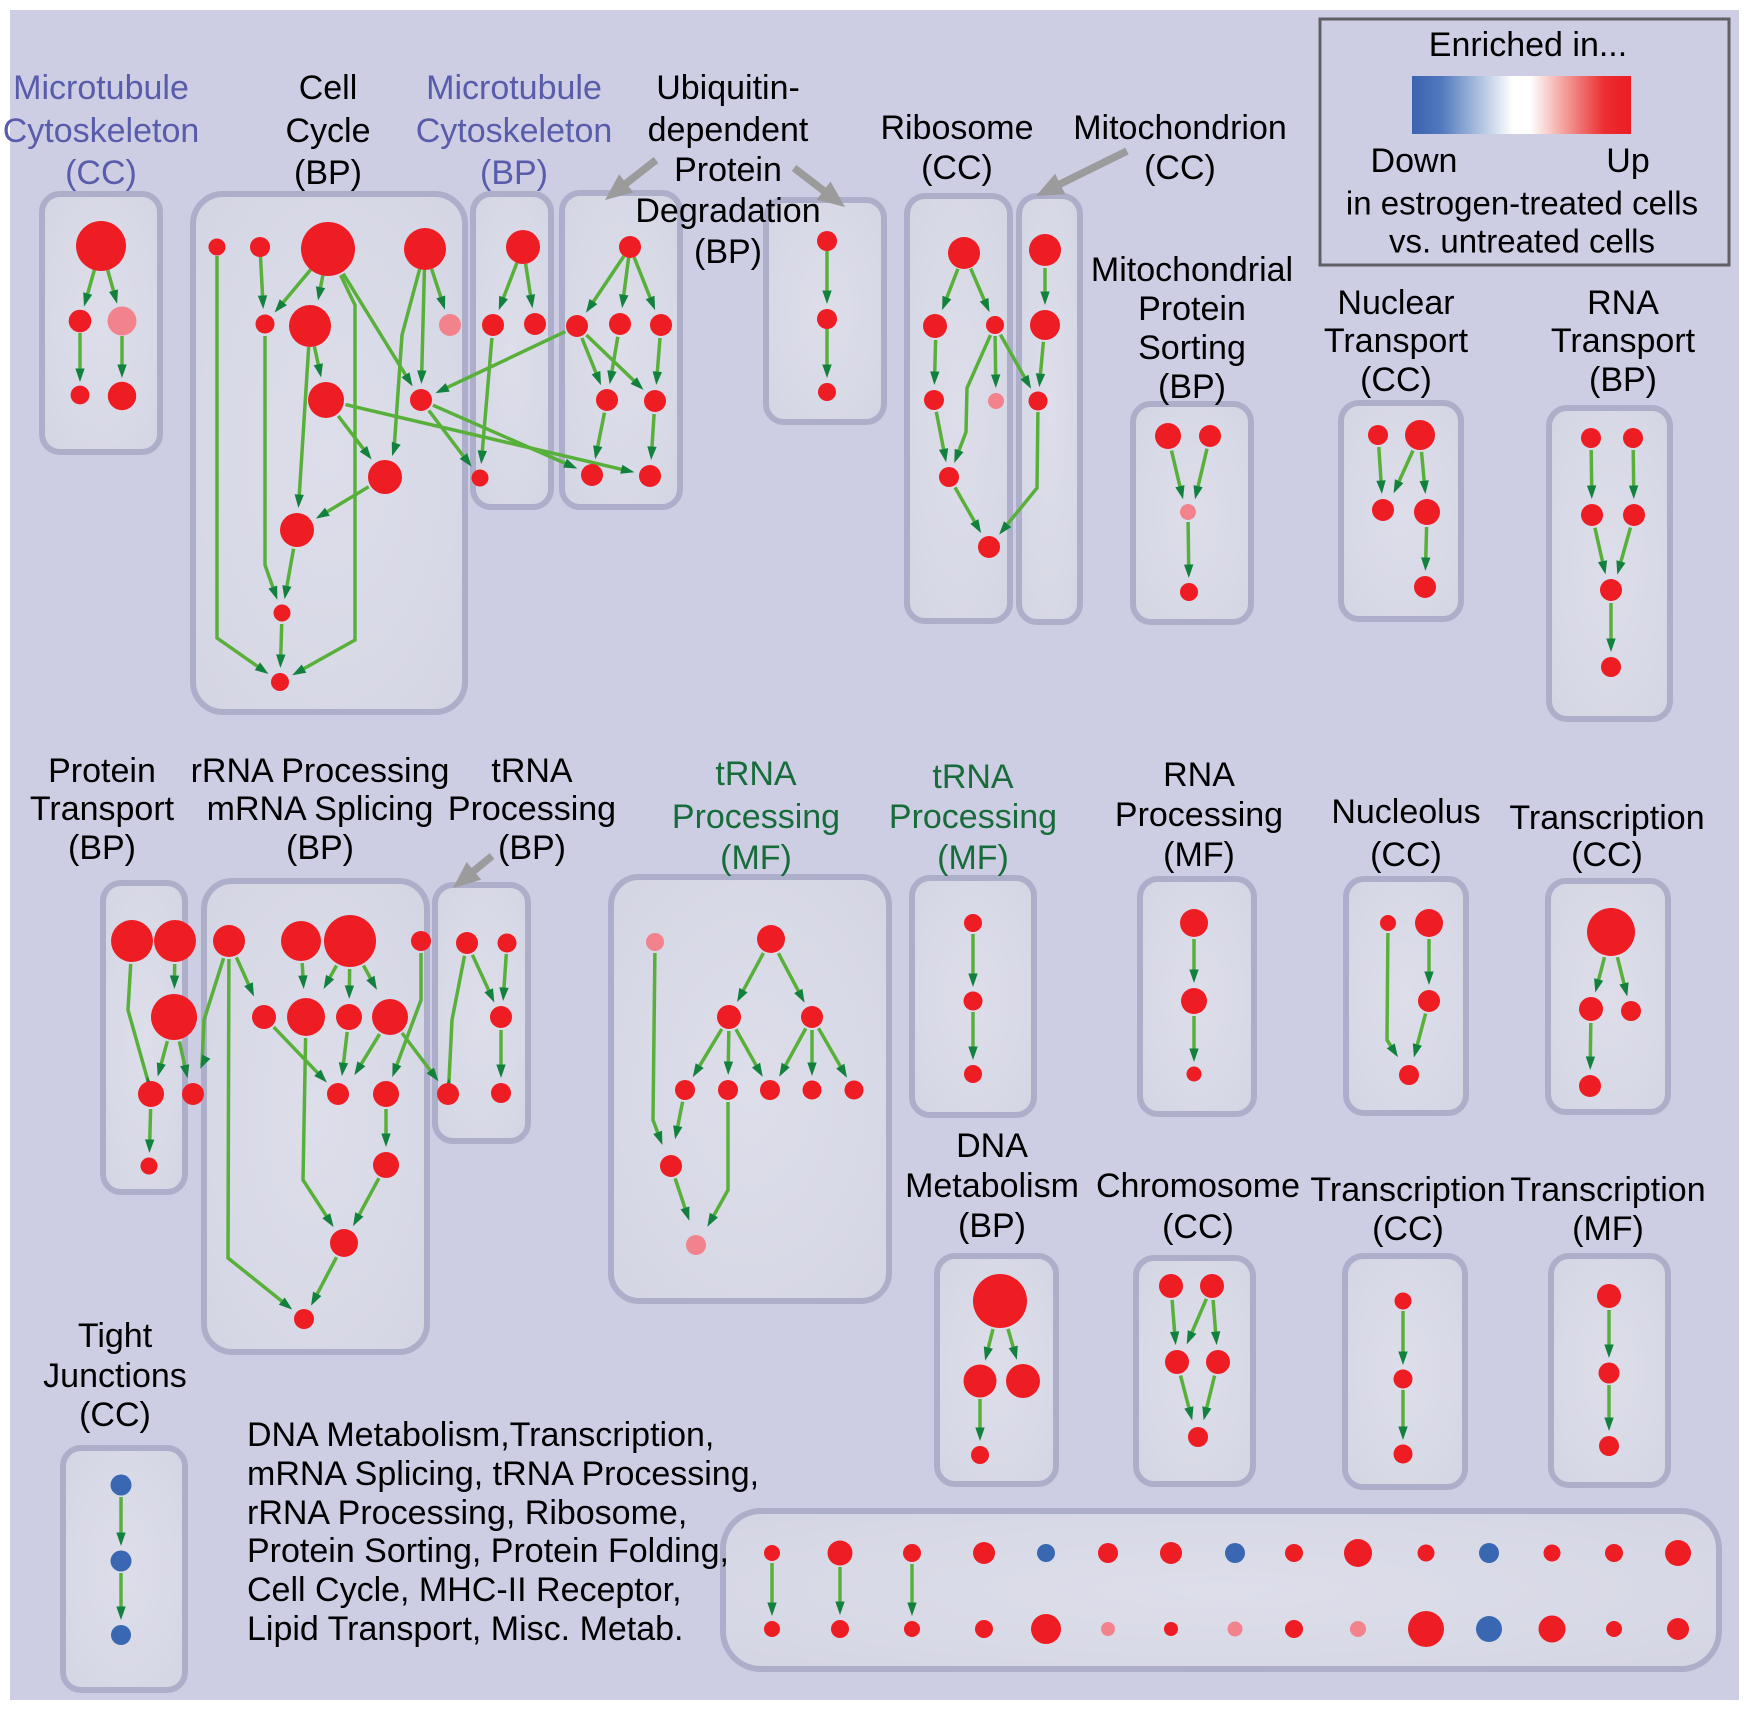 The height and width of the screenshot is (1715, 1750). Describe the element at coordinates (328, 88) in the screenshot. I see `svg-text: Cell` at that location.